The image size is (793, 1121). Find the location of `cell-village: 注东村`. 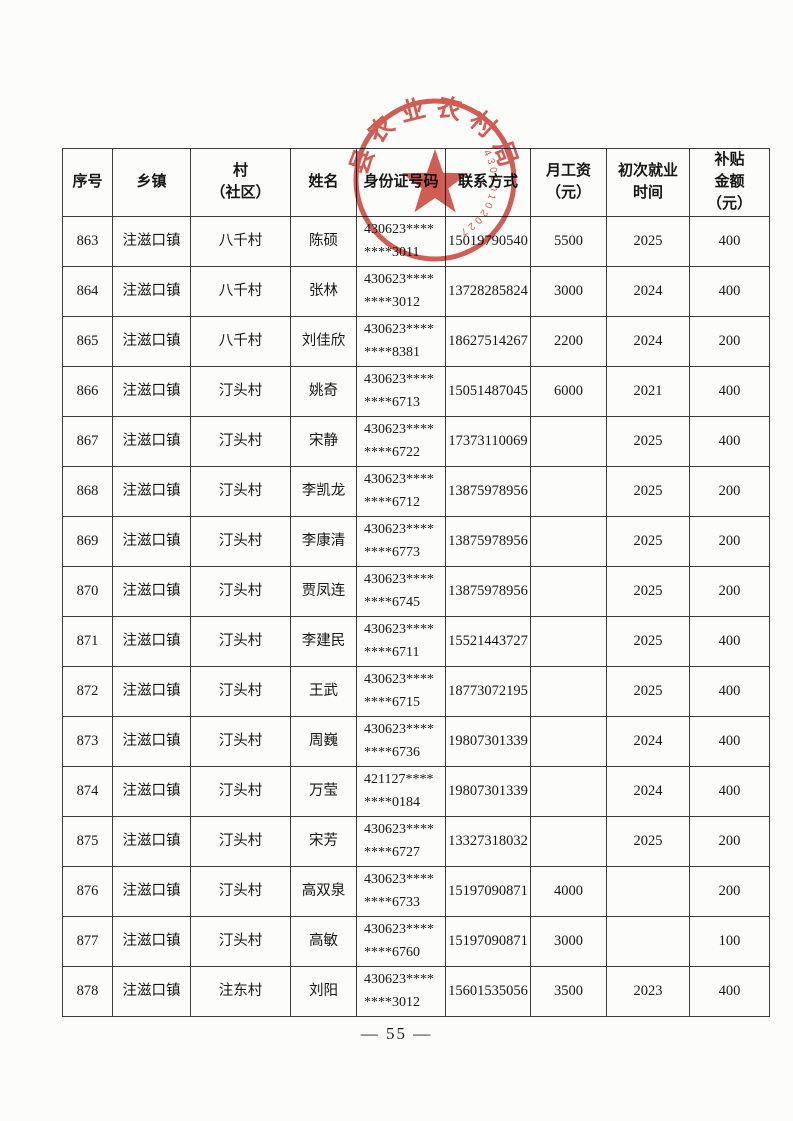

cell-village: 注东村 is located at coordinates (240, 992).